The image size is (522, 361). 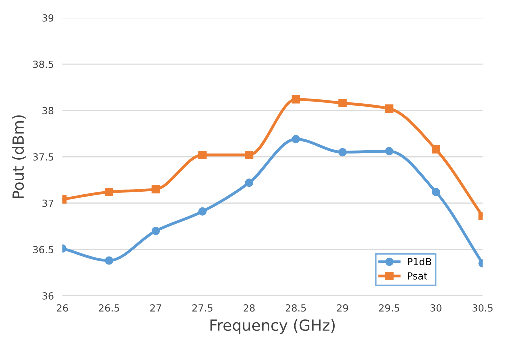 What do you see at coordinates (420, 262) in the screenshot?
I see `legend-label: P1dB` at bounding box center [420, 262].